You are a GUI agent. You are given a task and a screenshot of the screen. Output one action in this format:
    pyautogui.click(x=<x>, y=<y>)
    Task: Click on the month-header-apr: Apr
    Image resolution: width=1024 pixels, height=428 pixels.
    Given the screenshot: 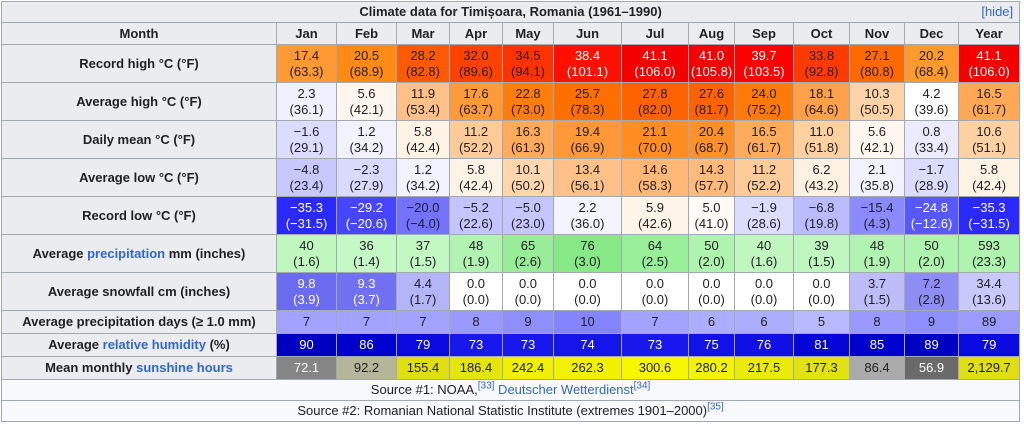 What is the action you would take?
    pyautogui.click(x=476, y=33)
    